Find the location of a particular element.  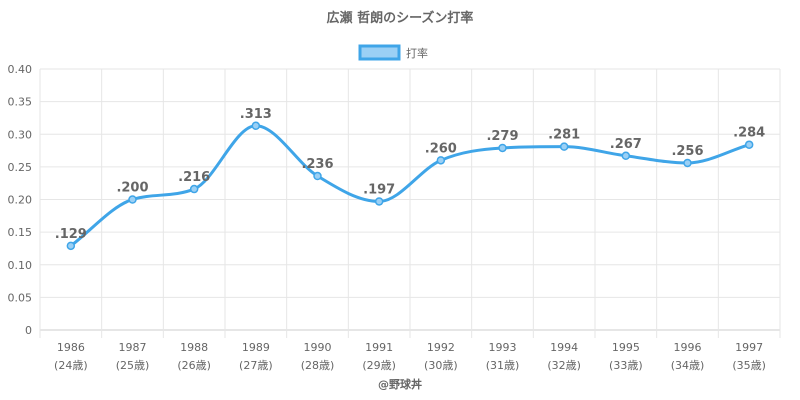

x-tick-label: 1997 is located at coordinates (749, 347).